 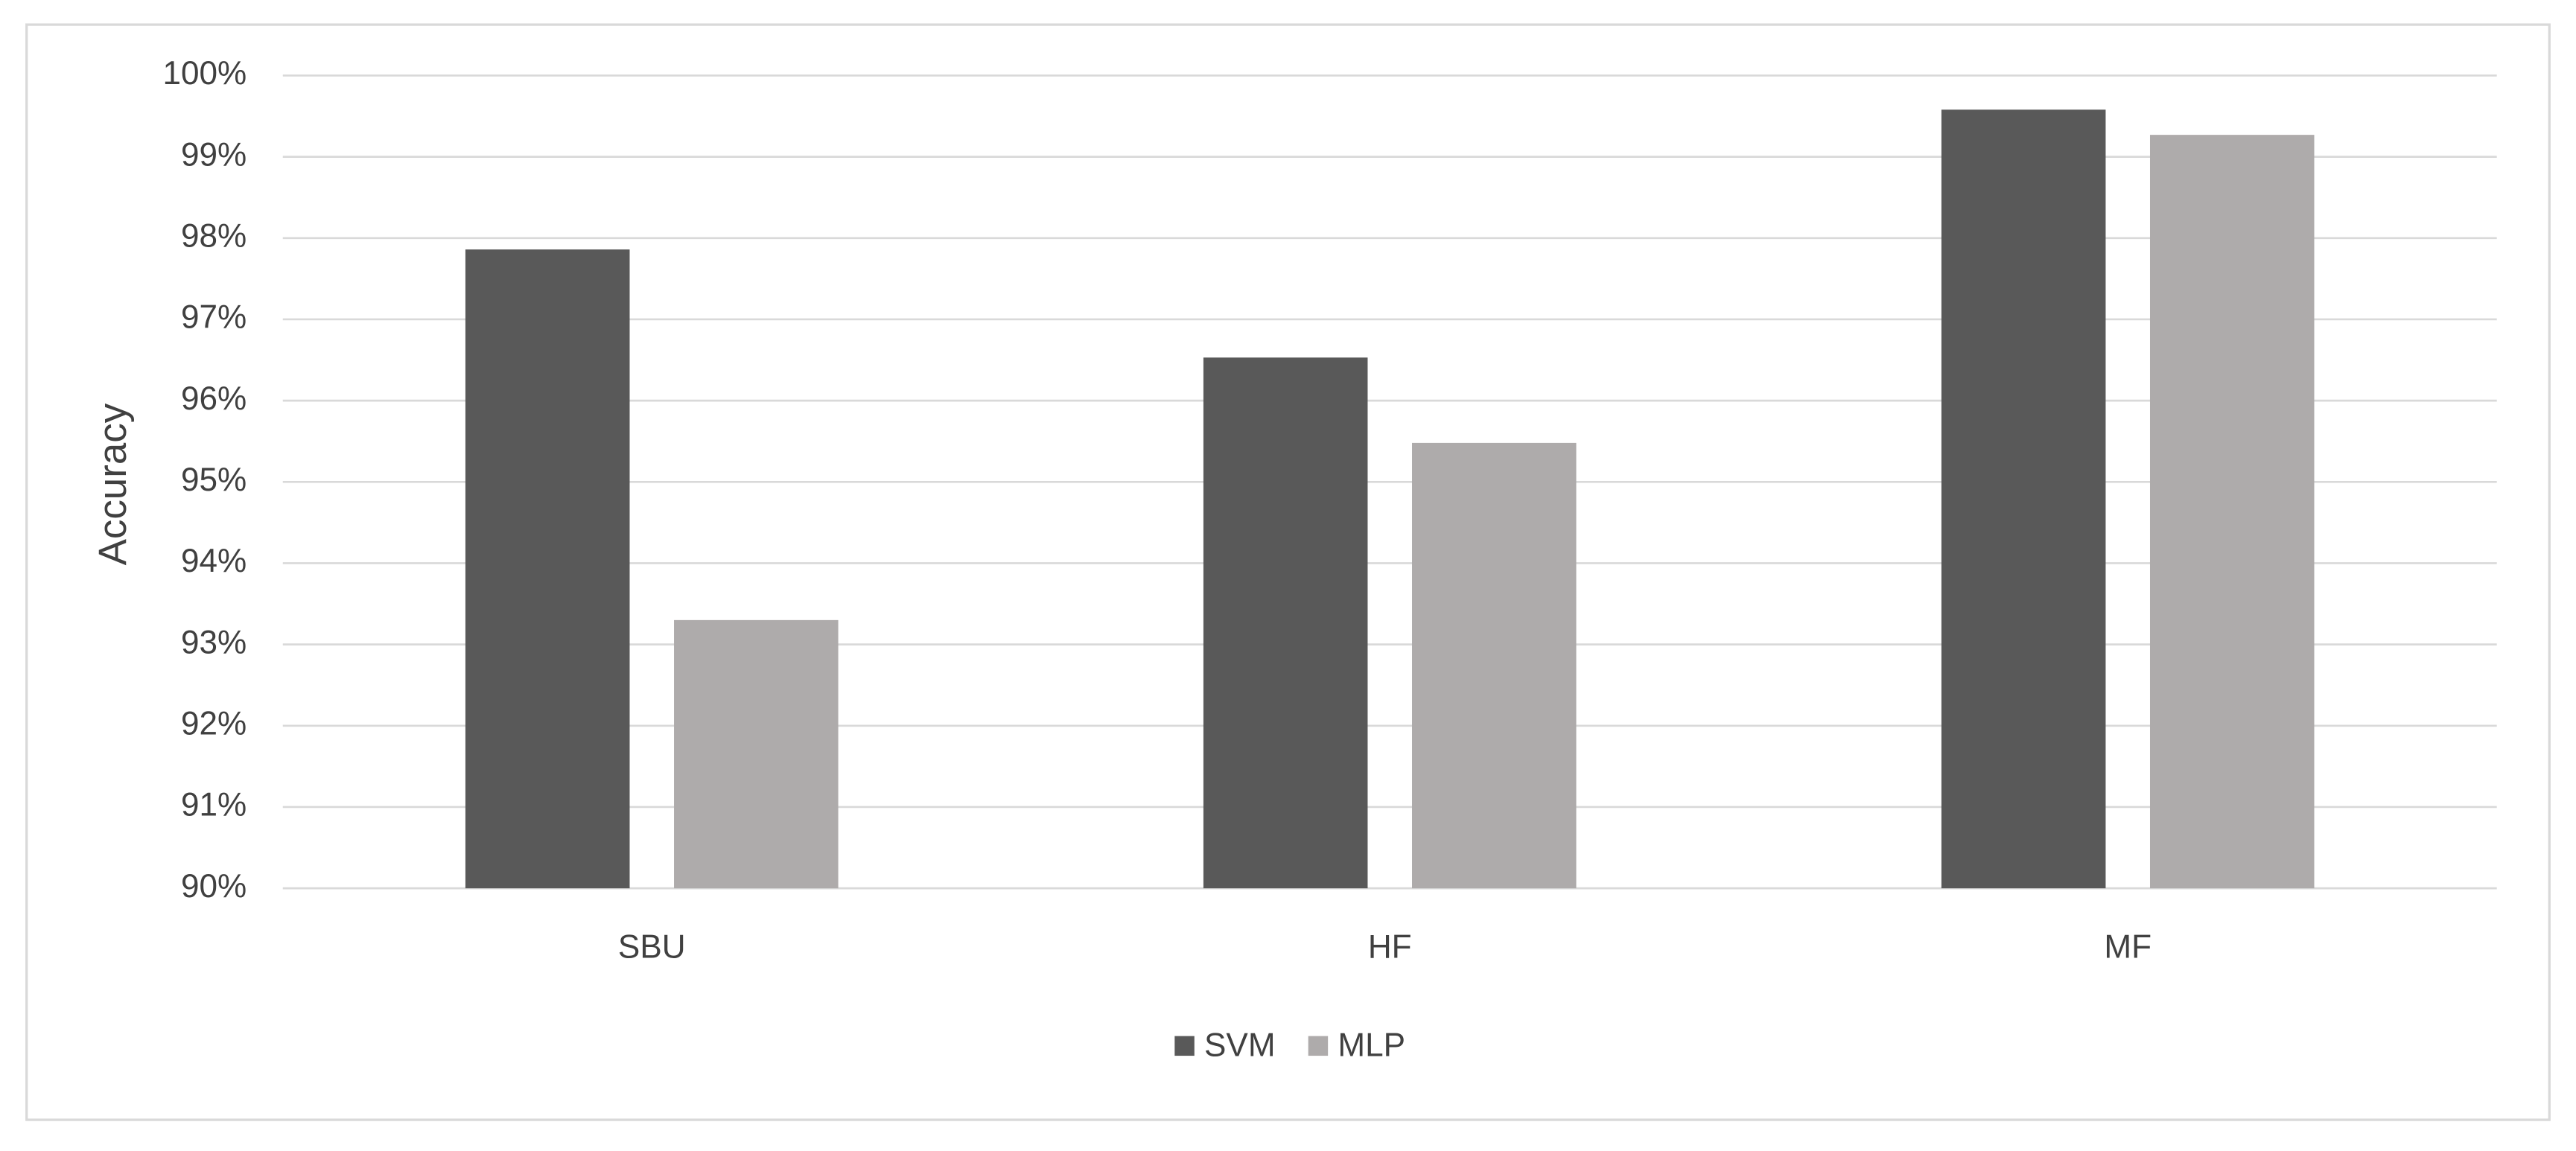 What do you see at coordinates (2128, 947) in the screenshot?
I see `x-tick-label: MF` at bounding box center [2128, 947].